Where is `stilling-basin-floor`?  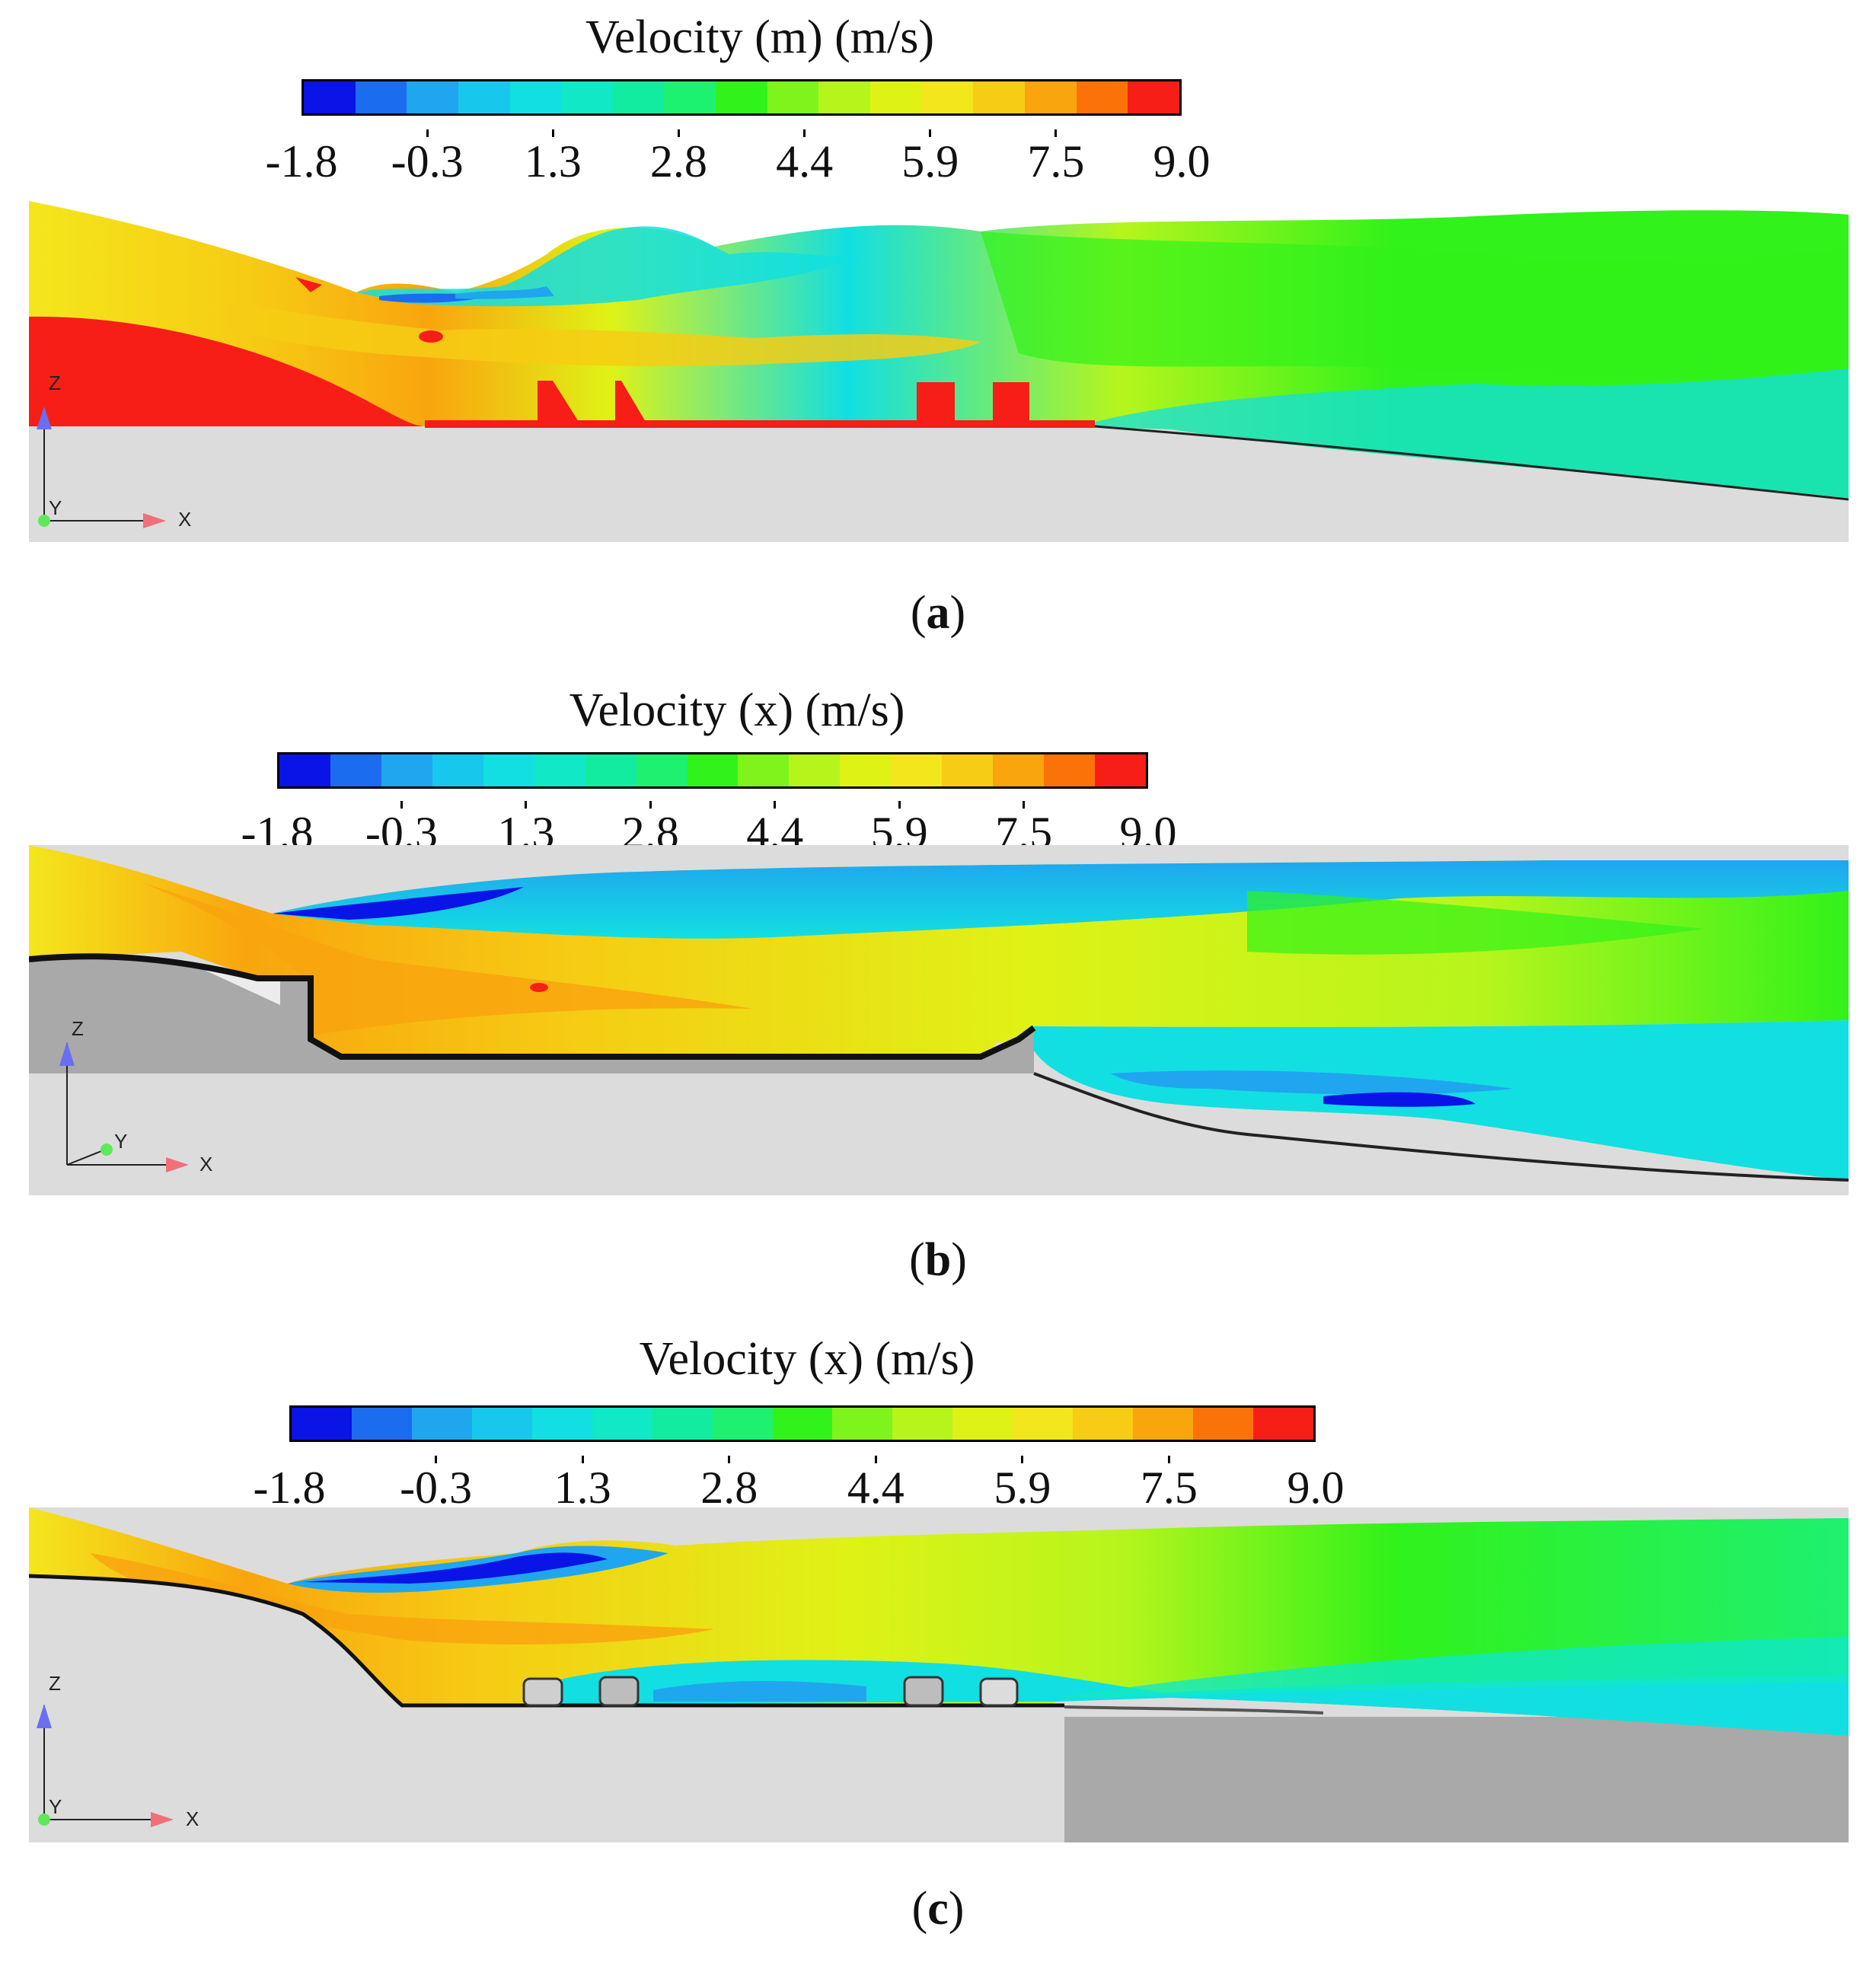 stilling-basin-floor is located at coordinates (760, 424).